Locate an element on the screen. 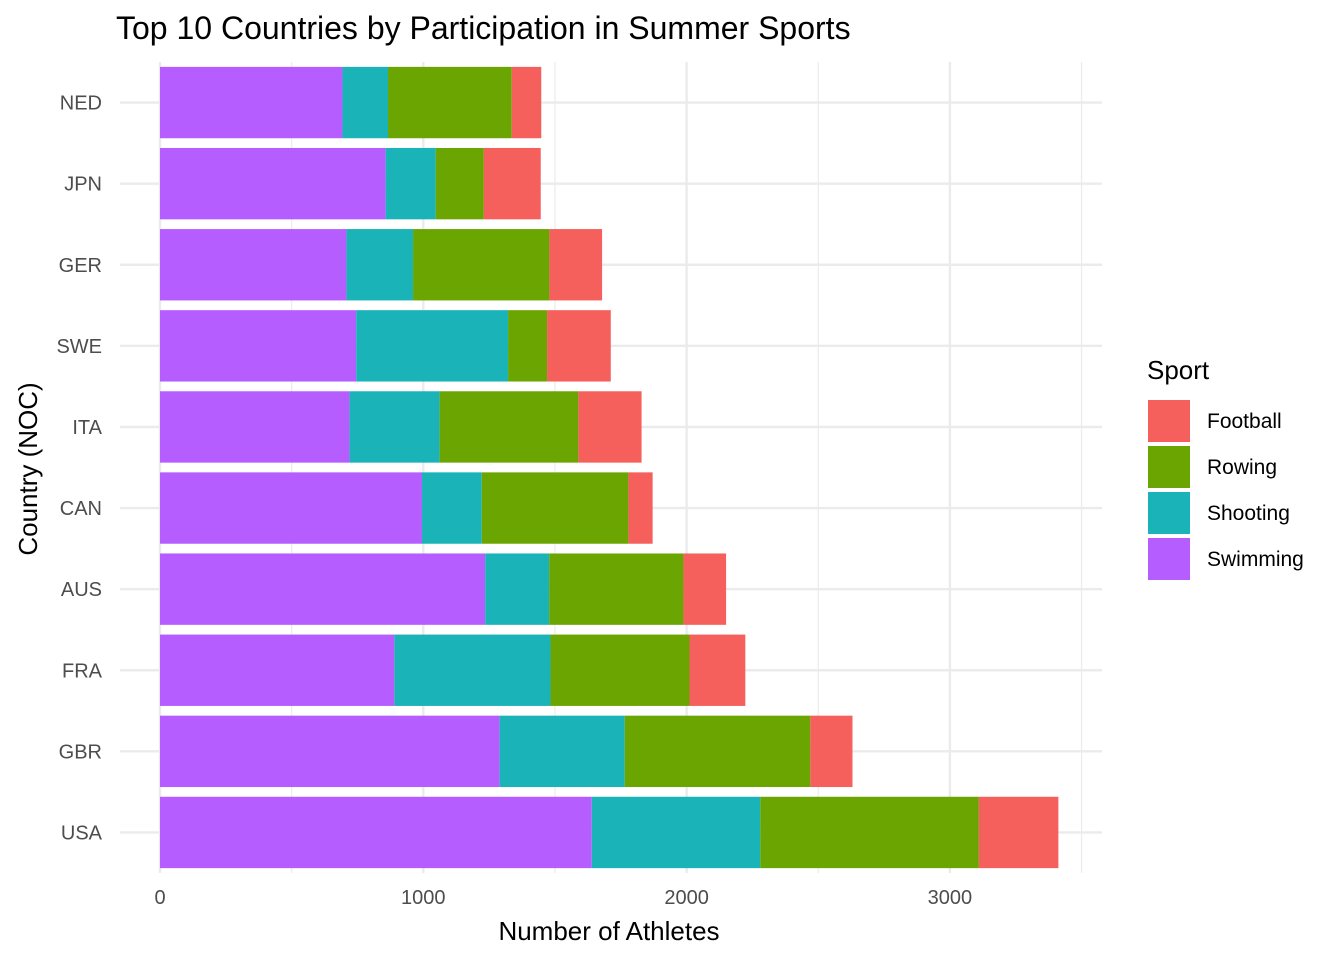  bar-jpn-swimming is located at coordinates (273, 183).